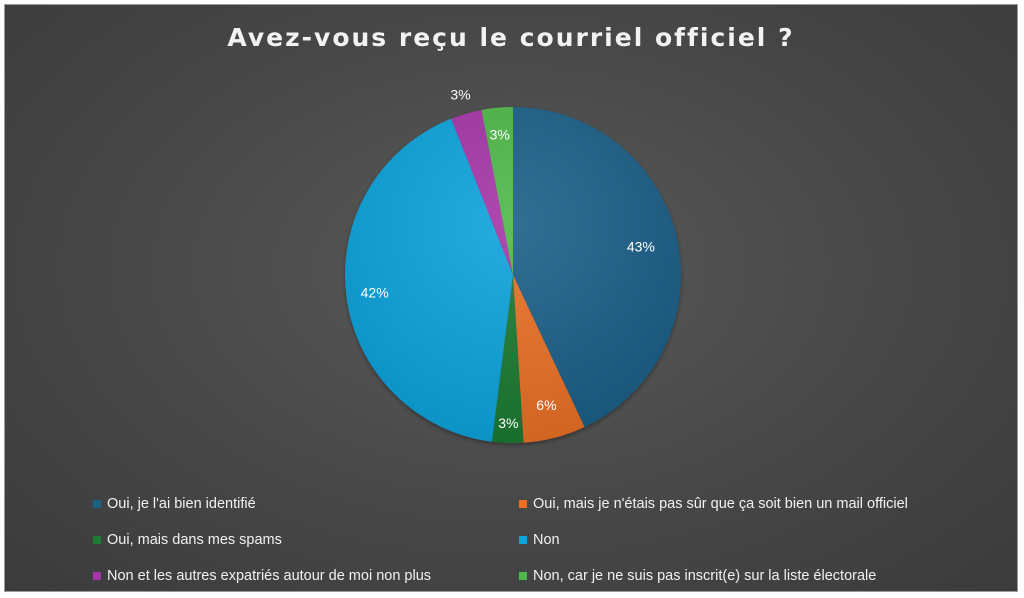 Image resolution: width=1024 pixels, height=598 pixels. I want to click on legend-item: Oui, je l'ai bien identifié, so click(174, 504).